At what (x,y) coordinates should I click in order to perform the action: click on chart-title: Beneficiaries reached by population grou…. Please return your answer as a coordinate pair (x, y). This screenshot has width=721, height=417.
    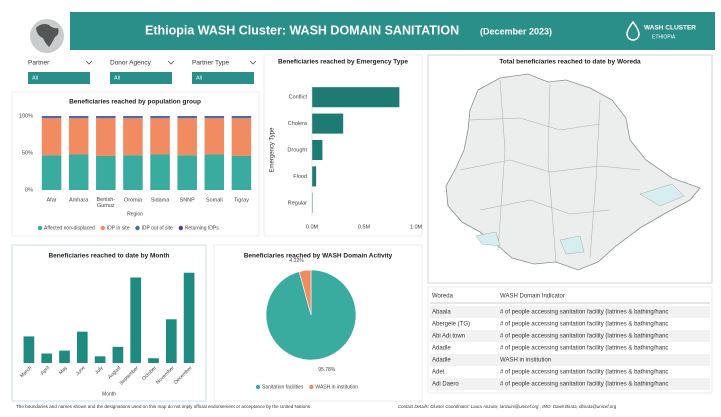
    Looking at the image, I should click on (135, 102).